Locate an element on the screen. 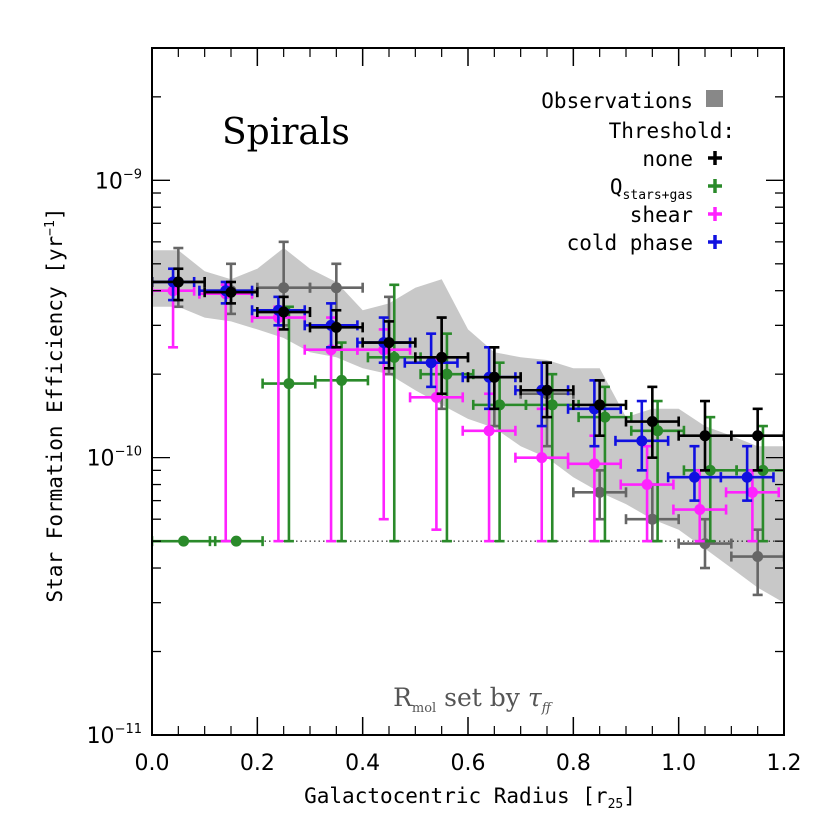  legend-entry: Qstars+gas is located at coordinates (666, 189).